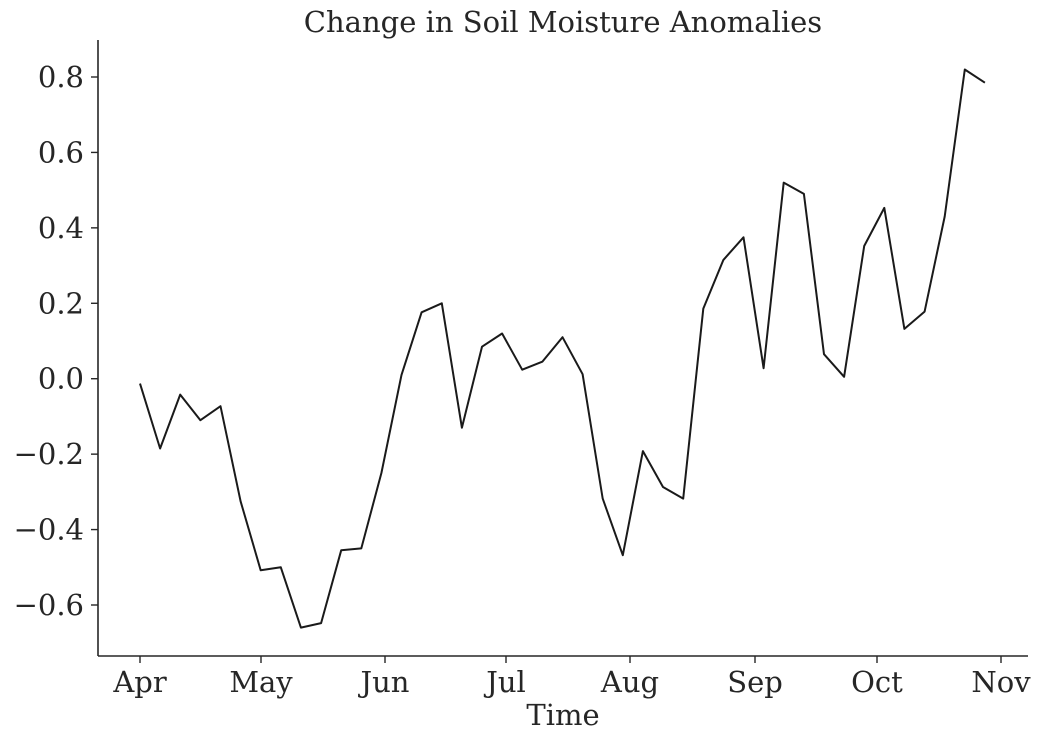 The height and width of the screenshot is (741, 1042). Describe the element at coordinates (877, 682) in the screenshot. I see `x-tick-label: Oct` at that location.